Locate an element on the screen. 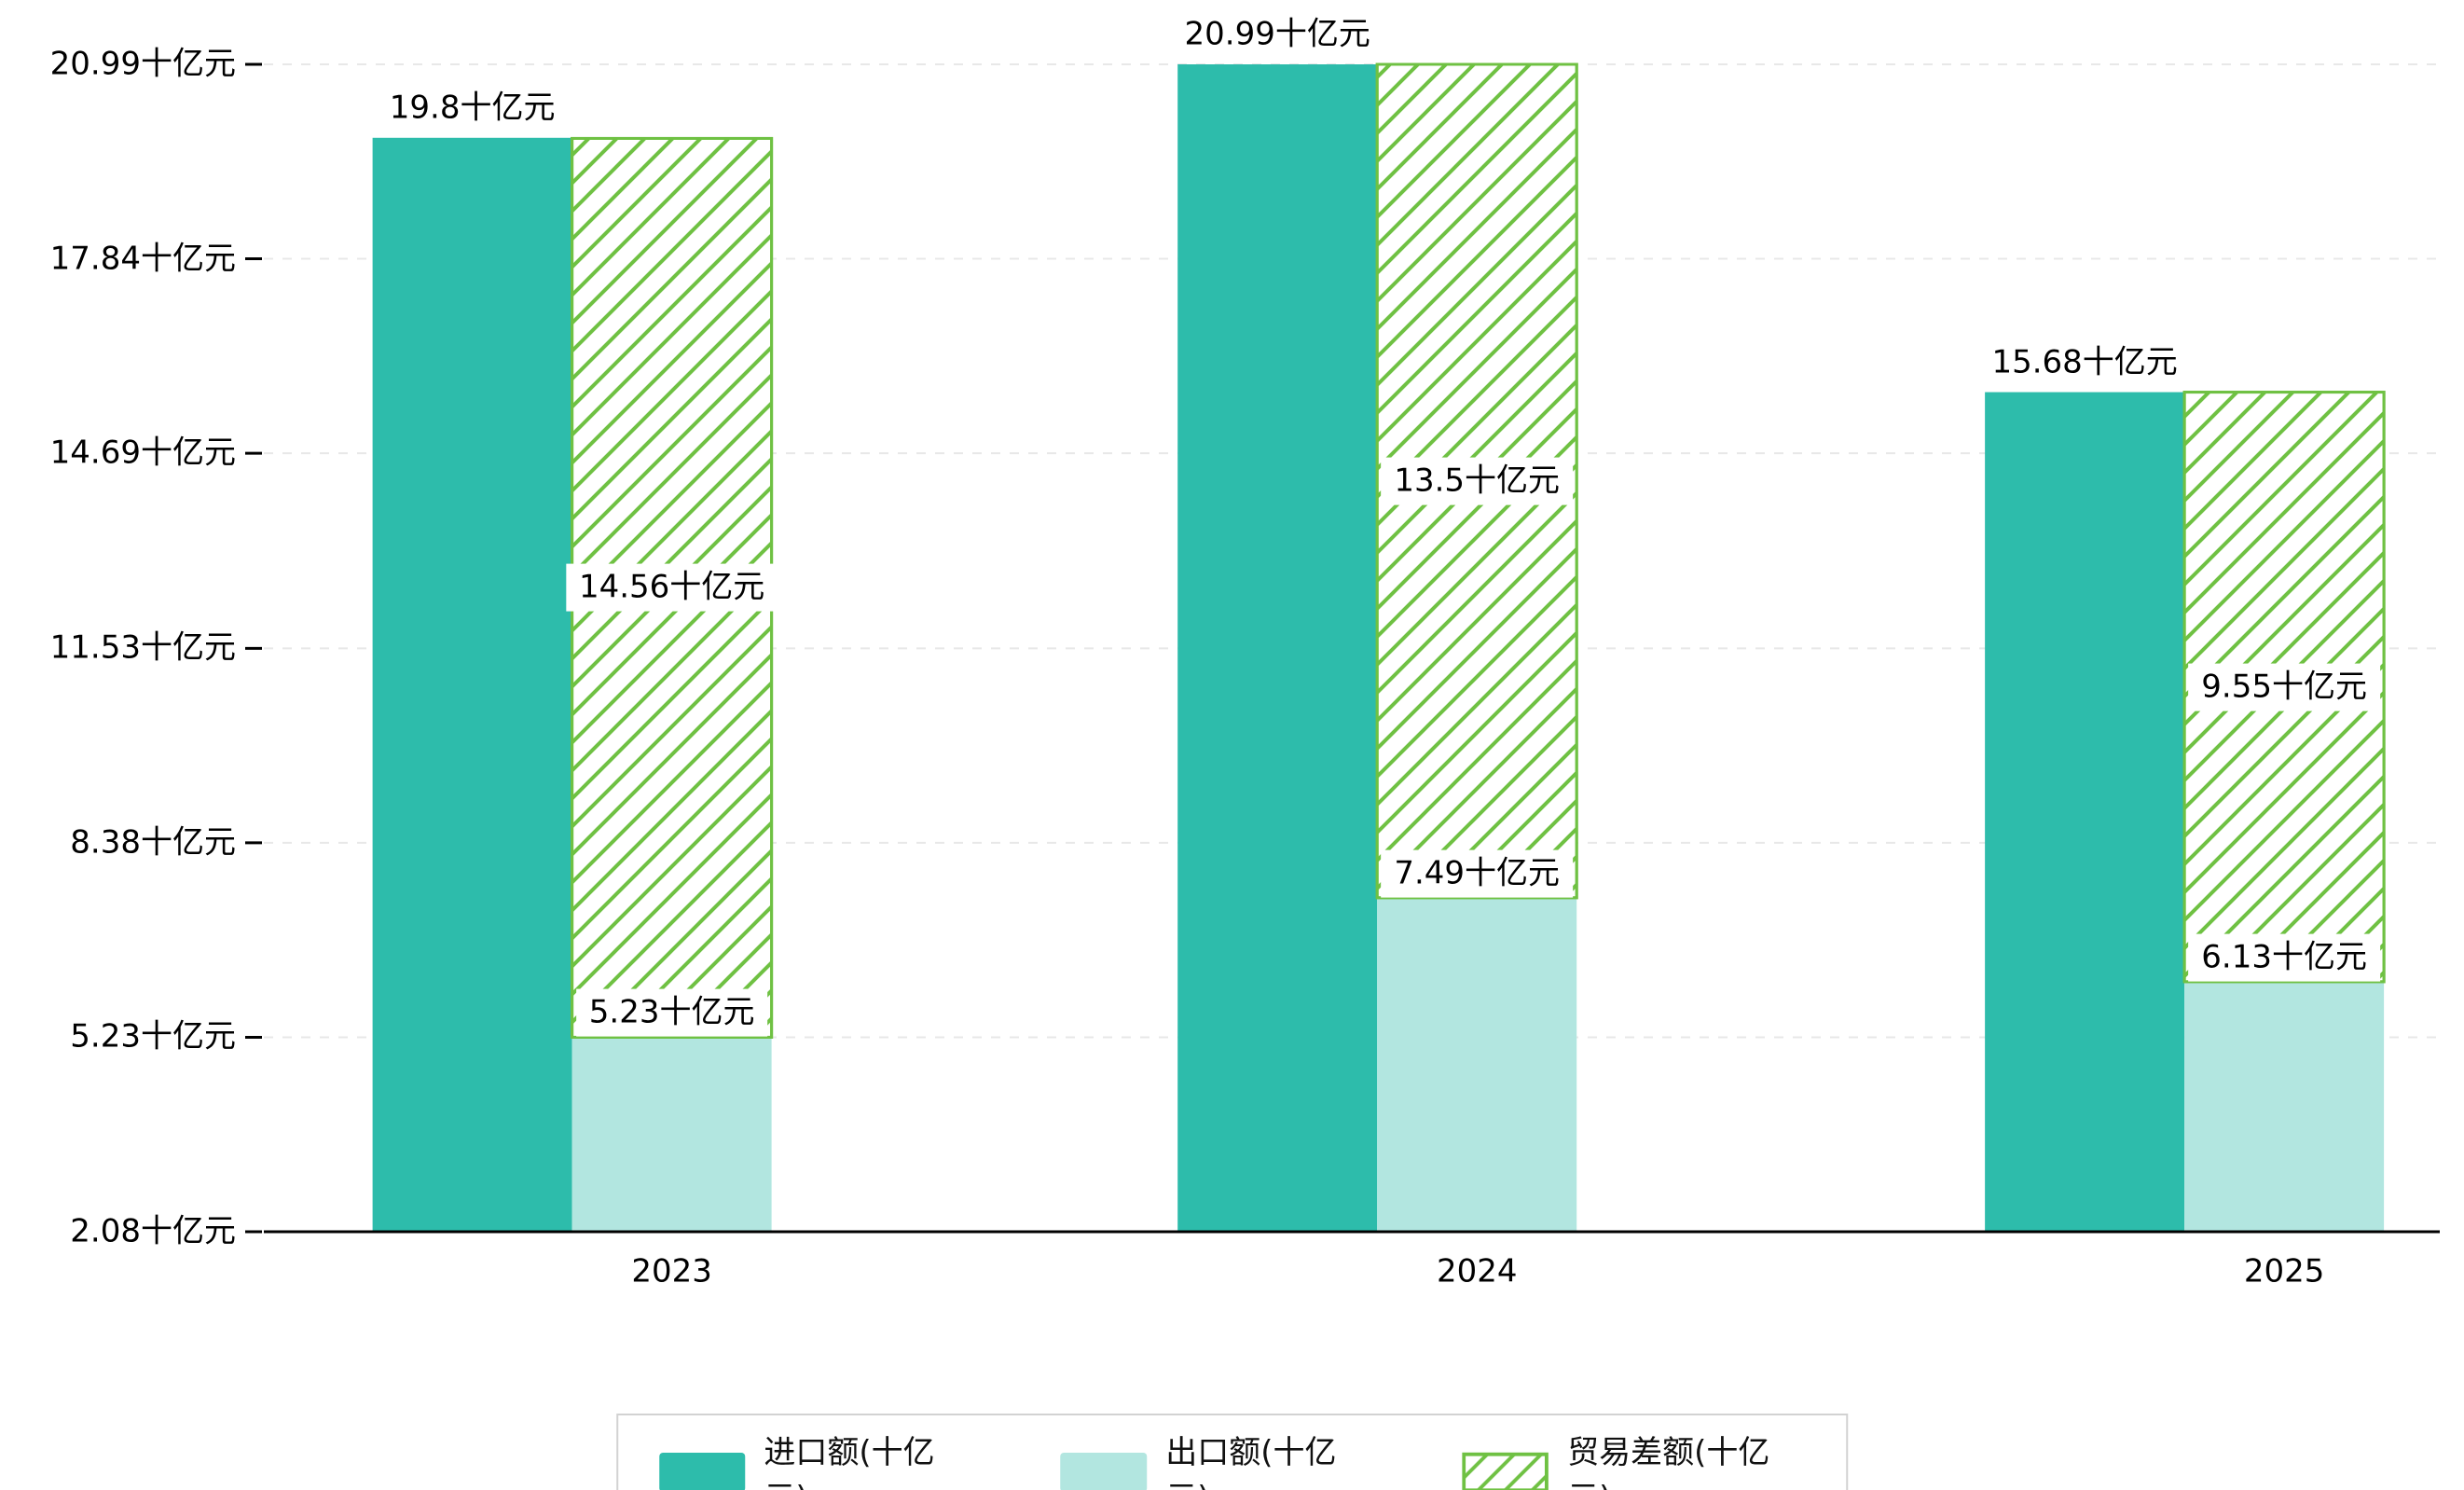 This screenshot has height=1490, width=2464. legend-item-balance: 贸易差额(十亿元) is located at coordinates (1634, 1458).